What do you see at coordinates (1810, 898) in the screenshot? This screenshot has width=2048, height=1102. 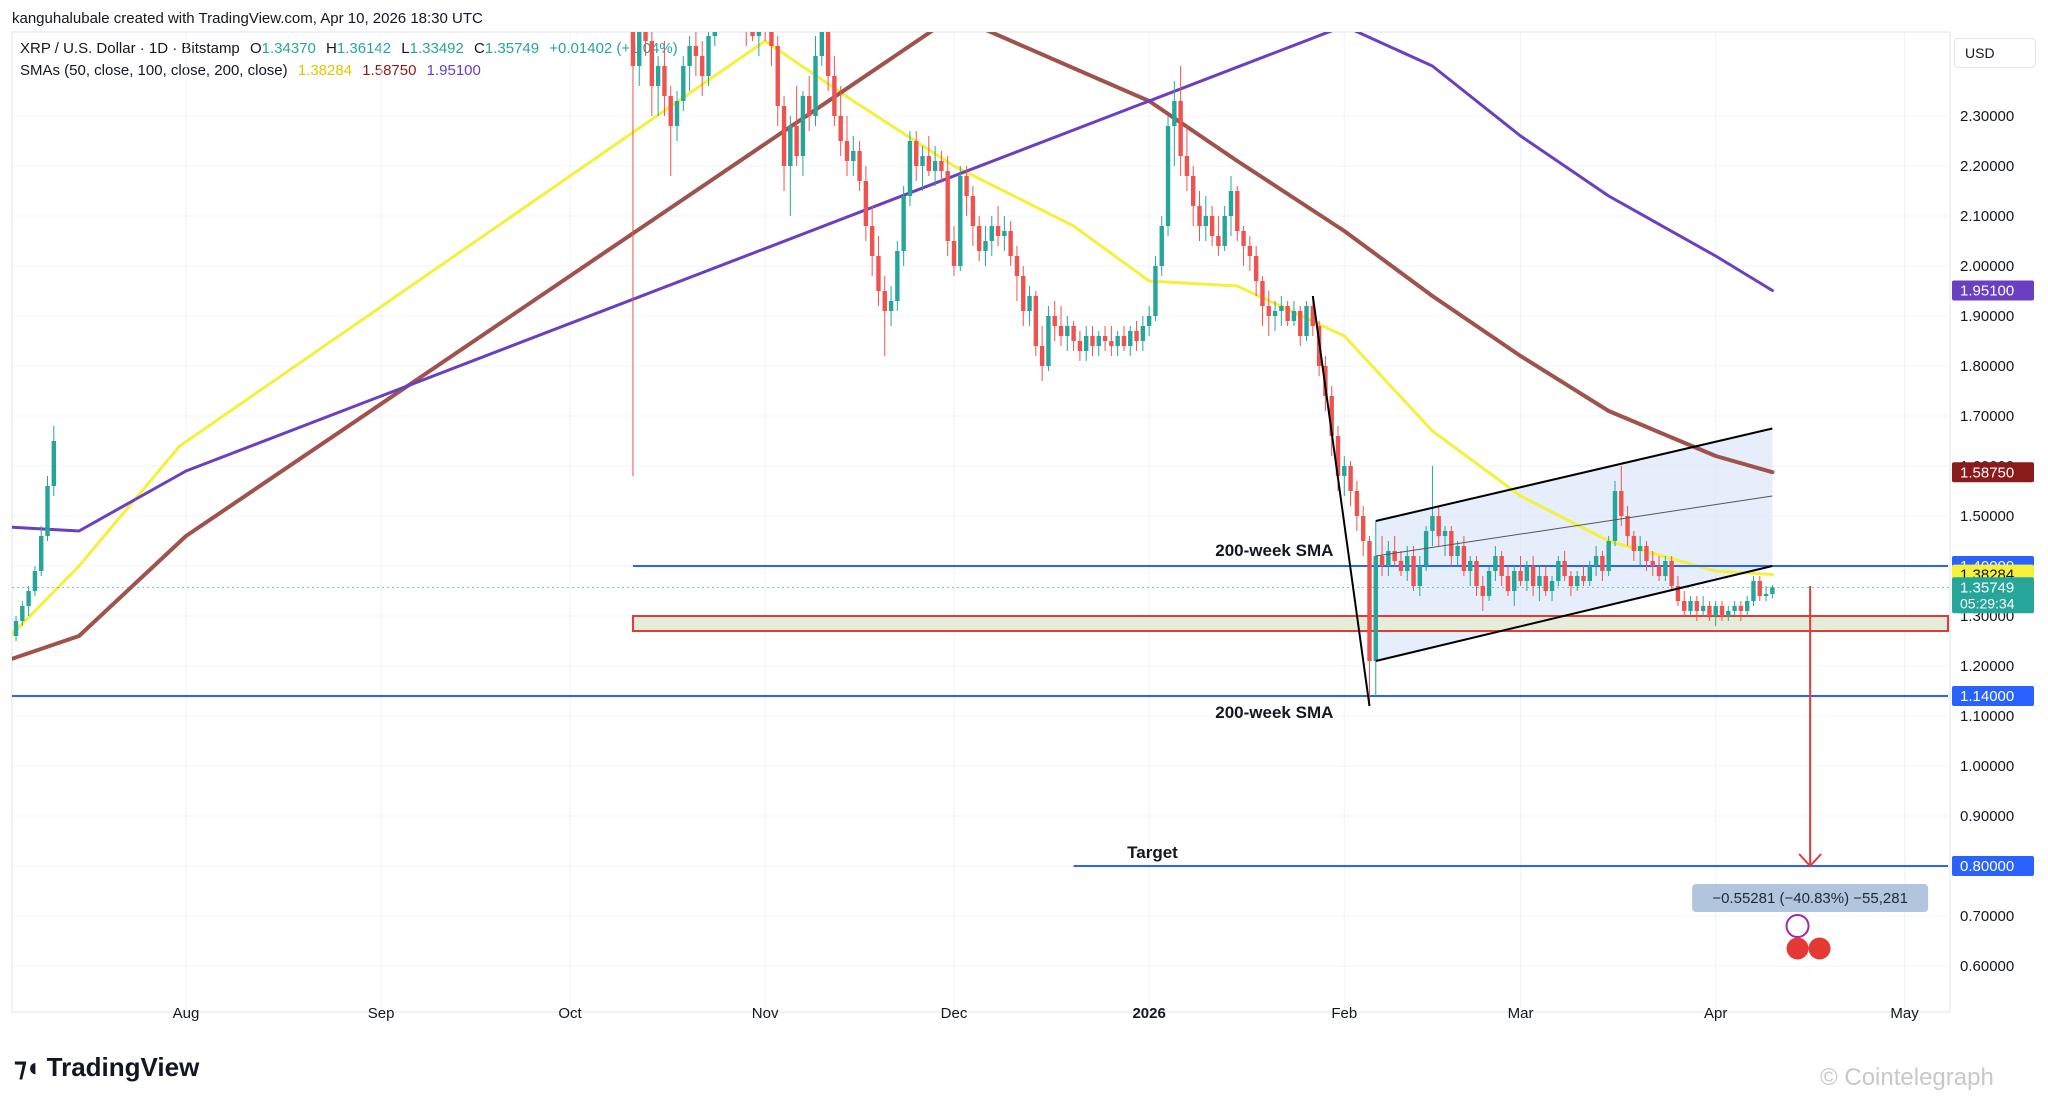 I see `projection-label: −0.55281 (−40.83%) −55,281` at bounding box center [1810, 898].